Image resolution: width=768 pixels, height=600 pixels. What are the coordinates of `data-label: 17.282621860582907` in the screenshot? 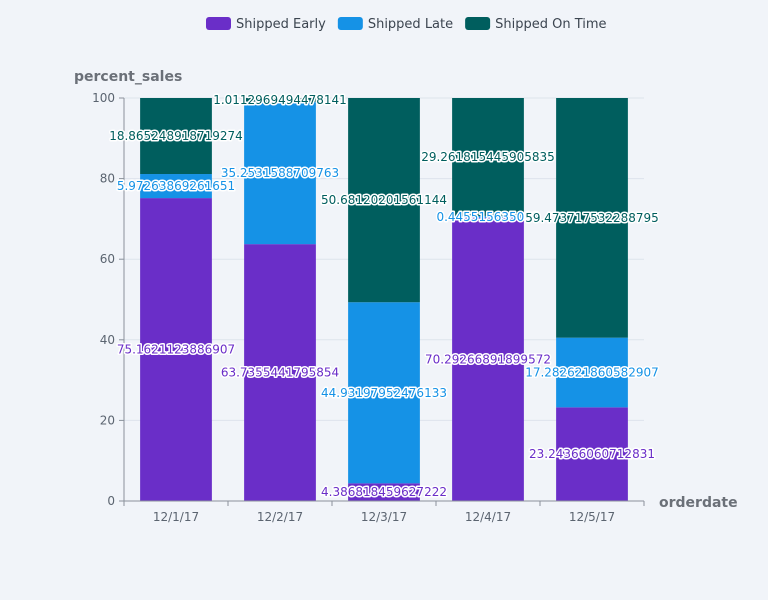 It's located at (592, 373).